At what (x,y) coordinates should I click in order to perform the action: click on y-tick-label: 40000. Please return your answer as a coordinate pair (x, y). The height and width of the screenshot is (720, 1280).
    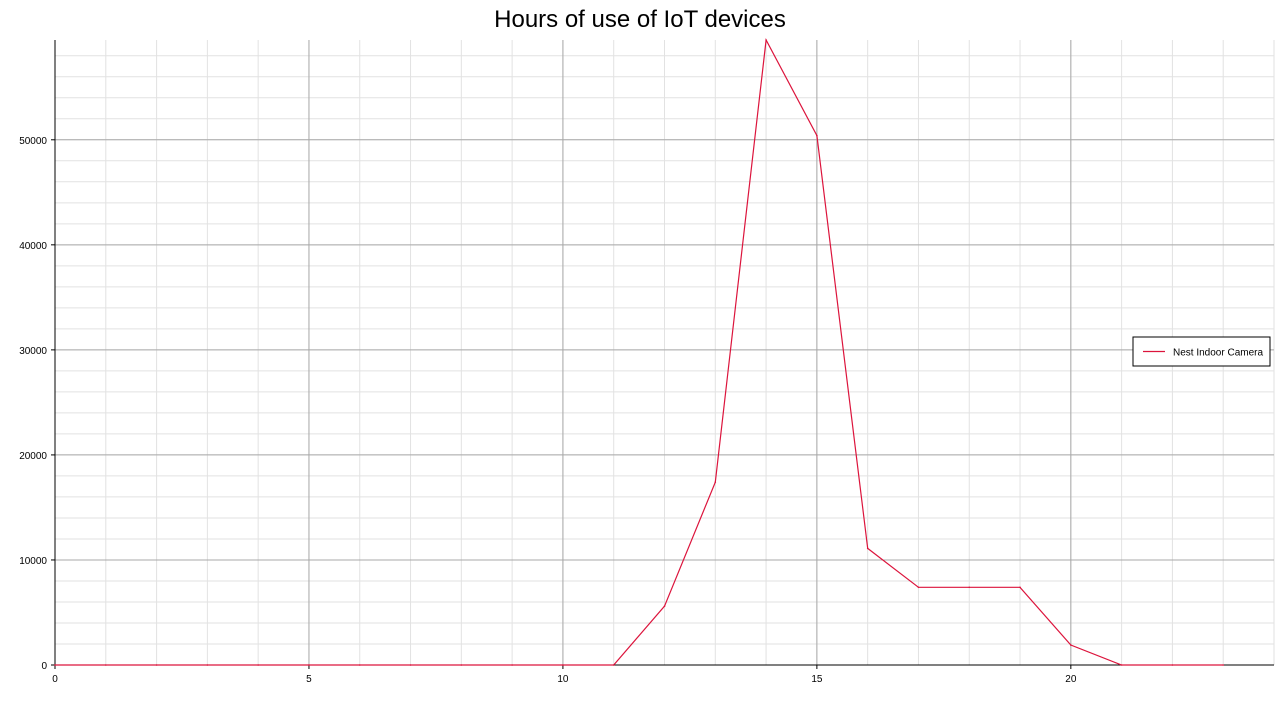
    Looking at the image, I should click on (33, 246).